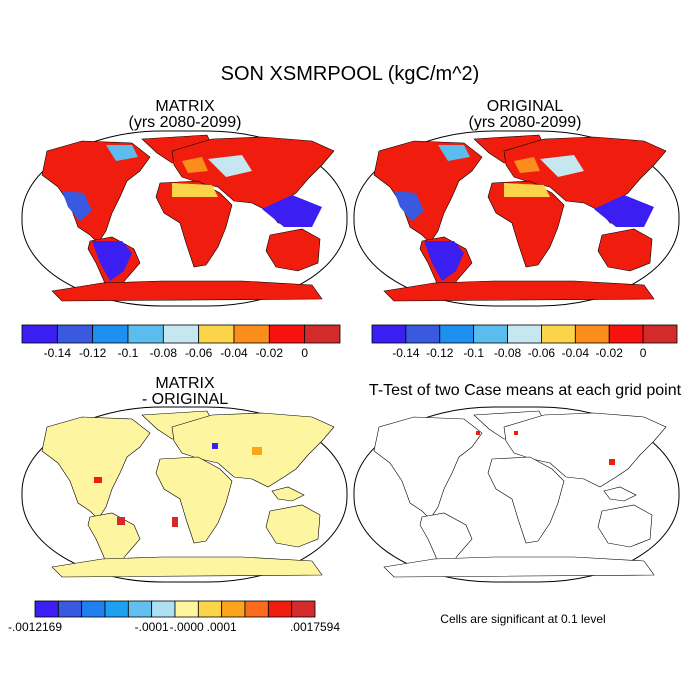 Image resolution: width=700 pixels, height=700 pixels. I want to click on figure-title: SON XSMRPOOL (kgC/m^2), so click(350, 74).